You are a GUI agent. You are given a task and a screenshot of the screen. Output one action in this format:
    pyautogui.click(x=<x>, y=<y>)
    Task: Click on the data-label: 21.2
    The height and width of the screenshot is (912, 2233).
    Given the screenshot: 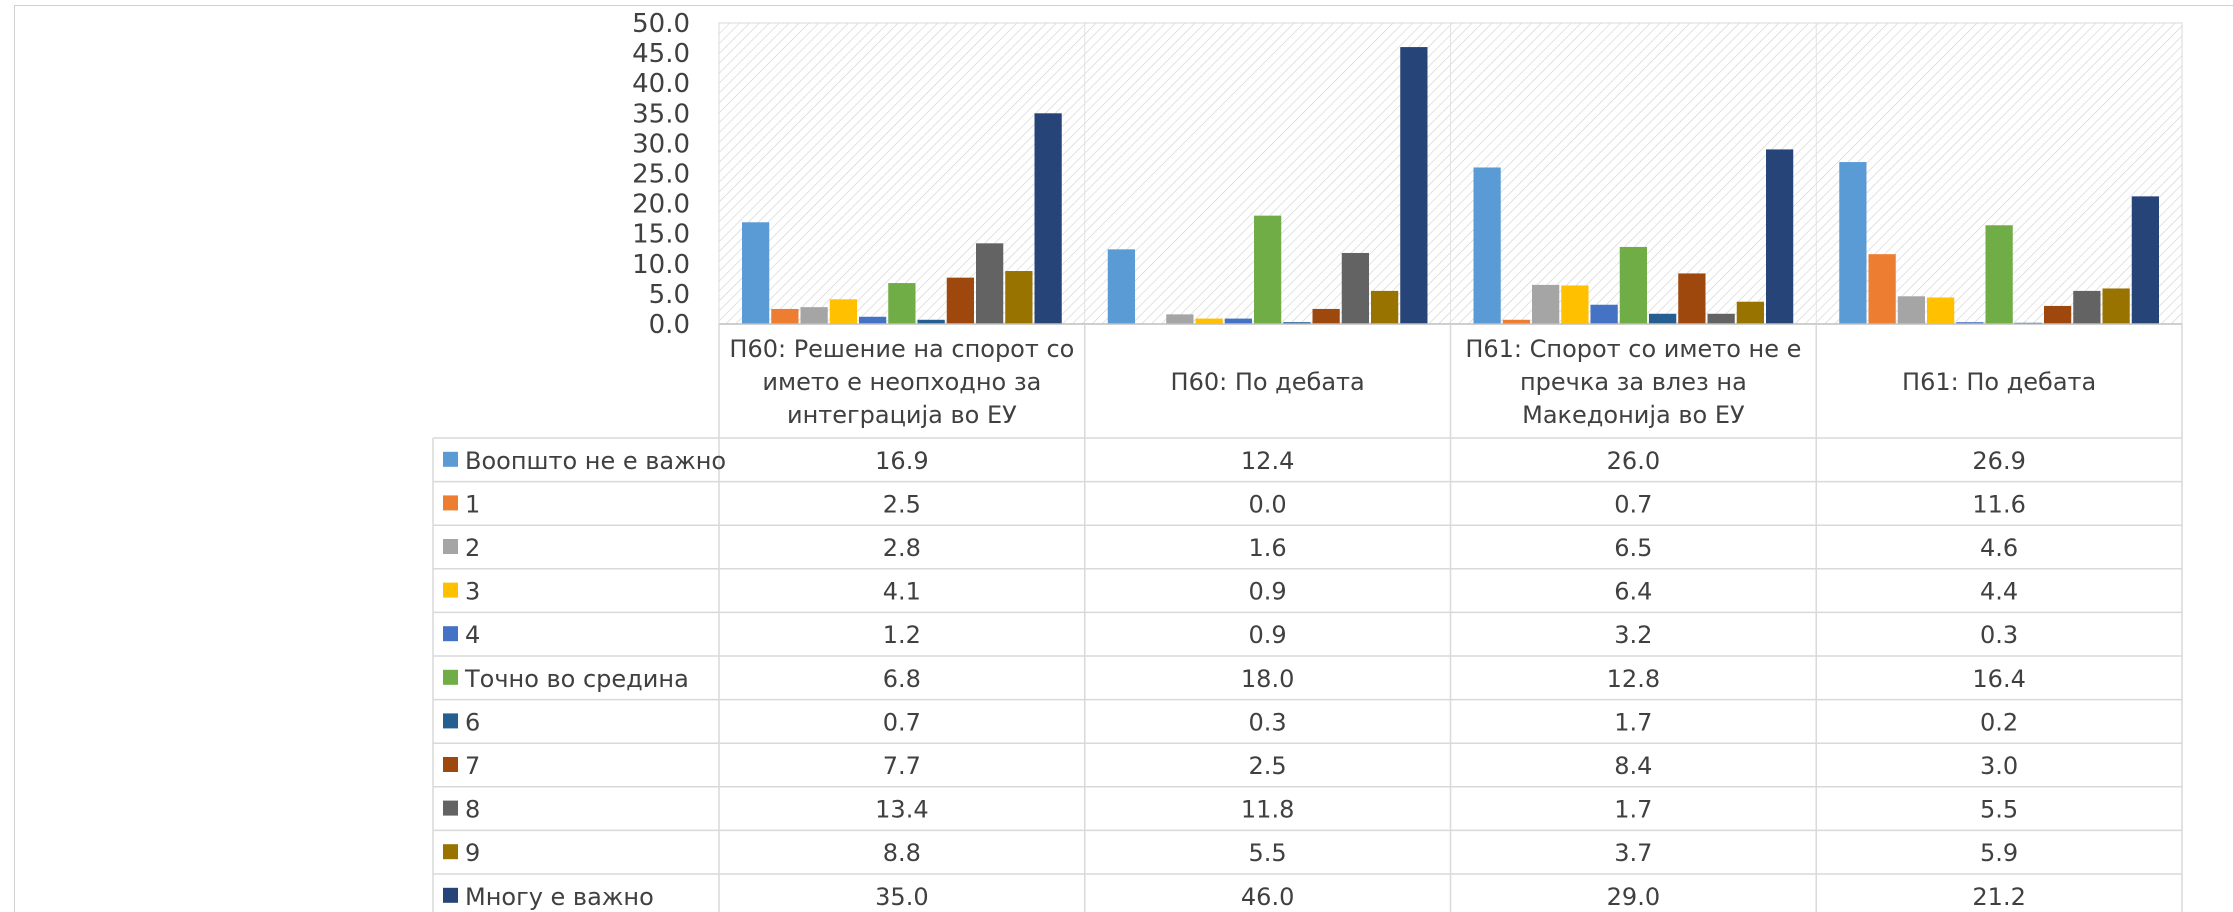 What is the action you would take?
    pyautogui.click(x=1998, y=897)
    